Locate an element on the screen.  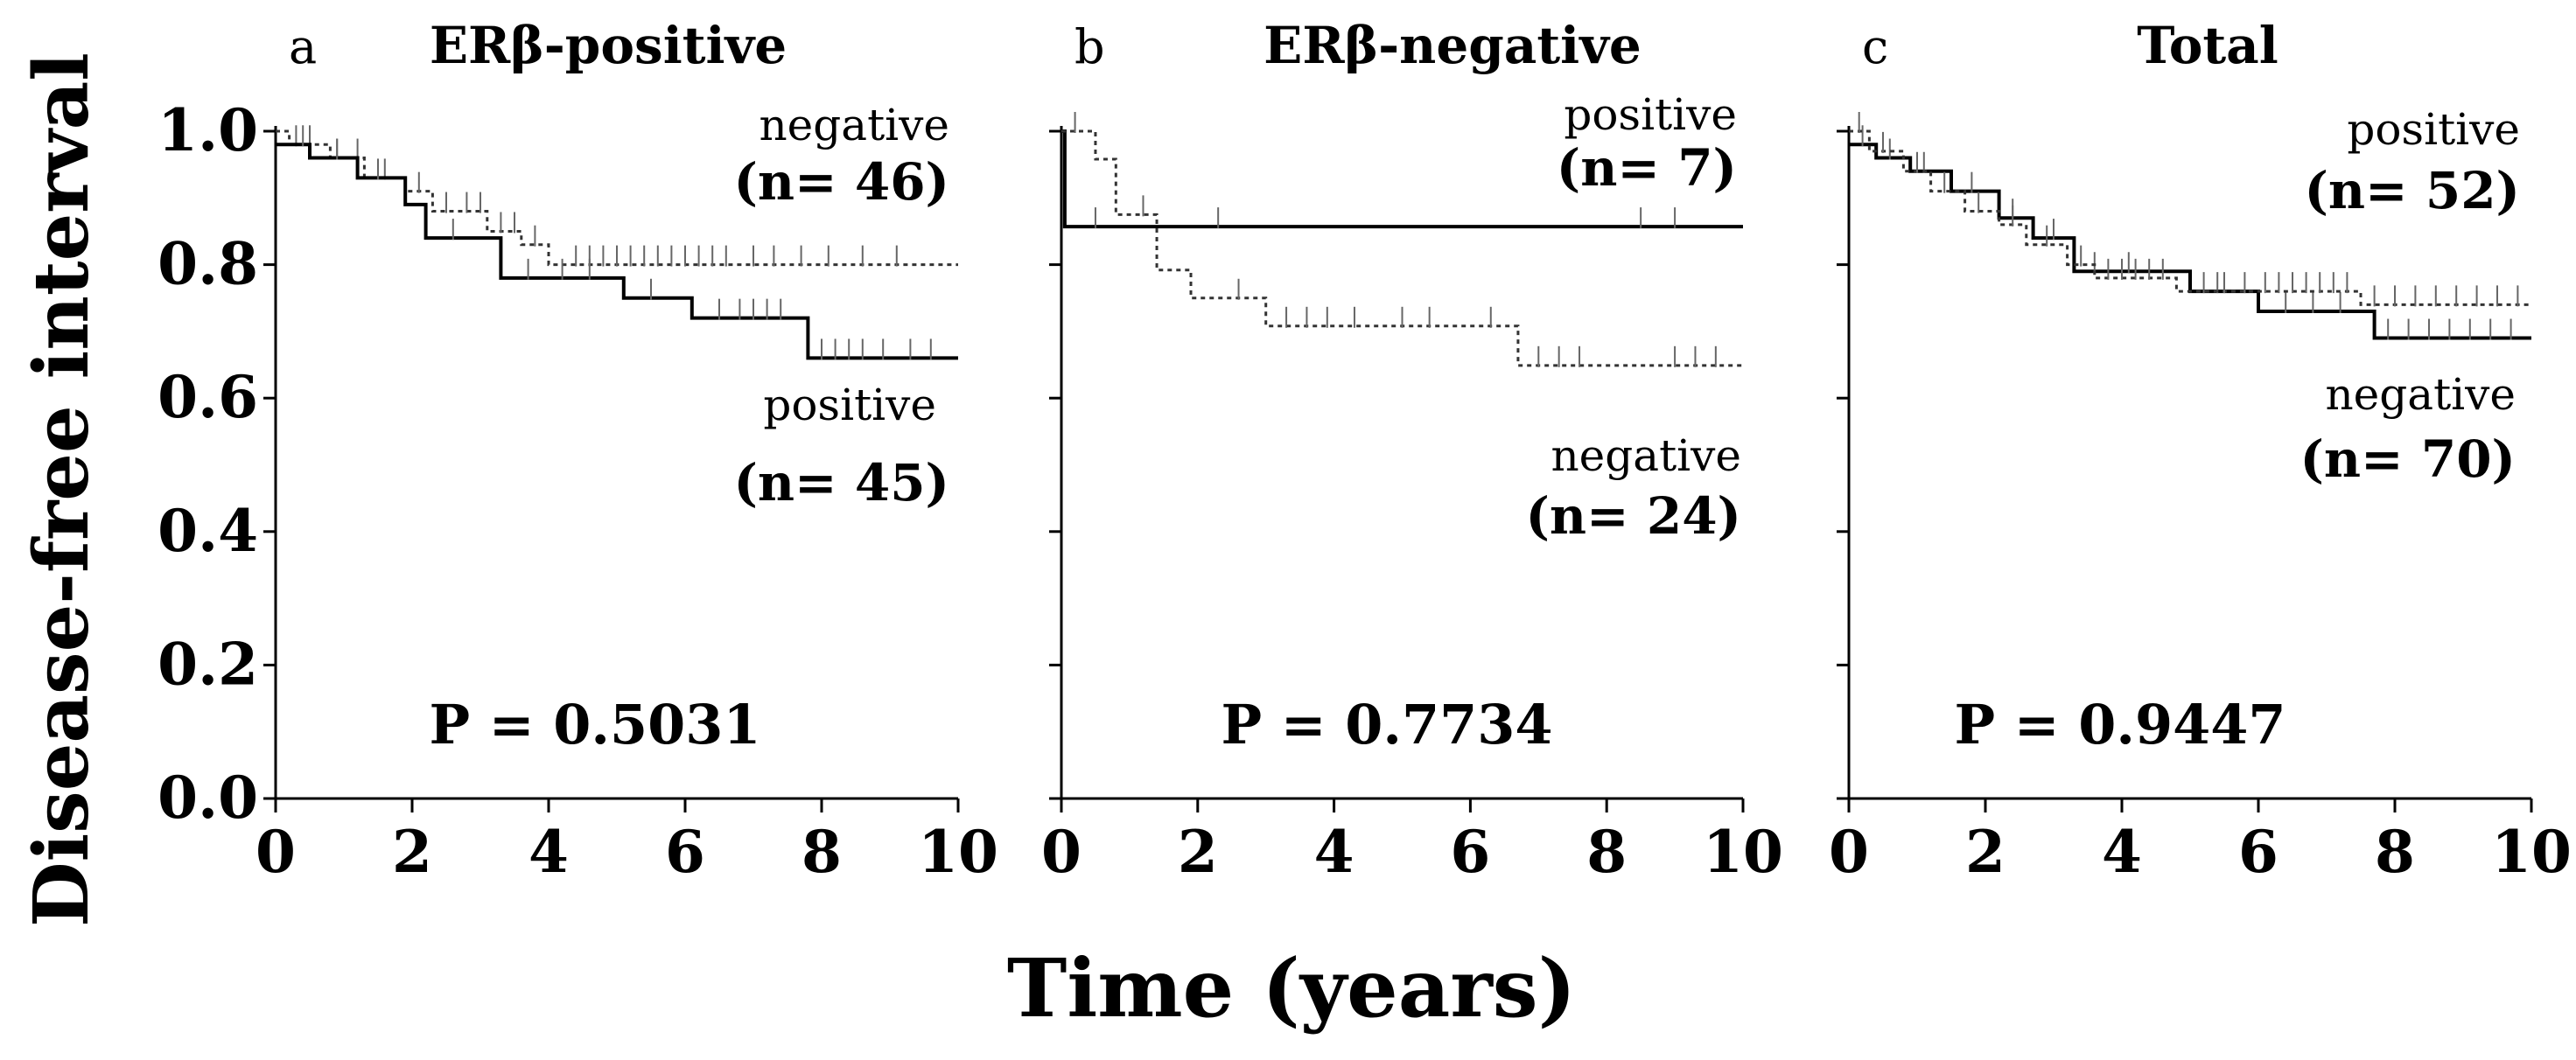
panel-a-p-value: P = 0.5031 is located at coordinates (594, 725).